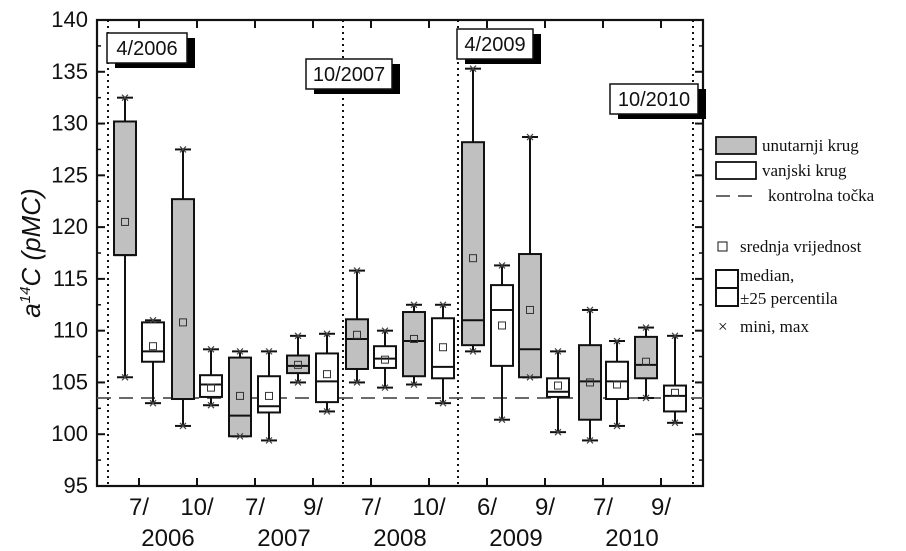 Image resolution: width=906 pixels, height=551 pixels. What do you see at coordinates (631, 538) in the screenshot?
I see `x-year-label: 2010` at bounding box center [631, 538].